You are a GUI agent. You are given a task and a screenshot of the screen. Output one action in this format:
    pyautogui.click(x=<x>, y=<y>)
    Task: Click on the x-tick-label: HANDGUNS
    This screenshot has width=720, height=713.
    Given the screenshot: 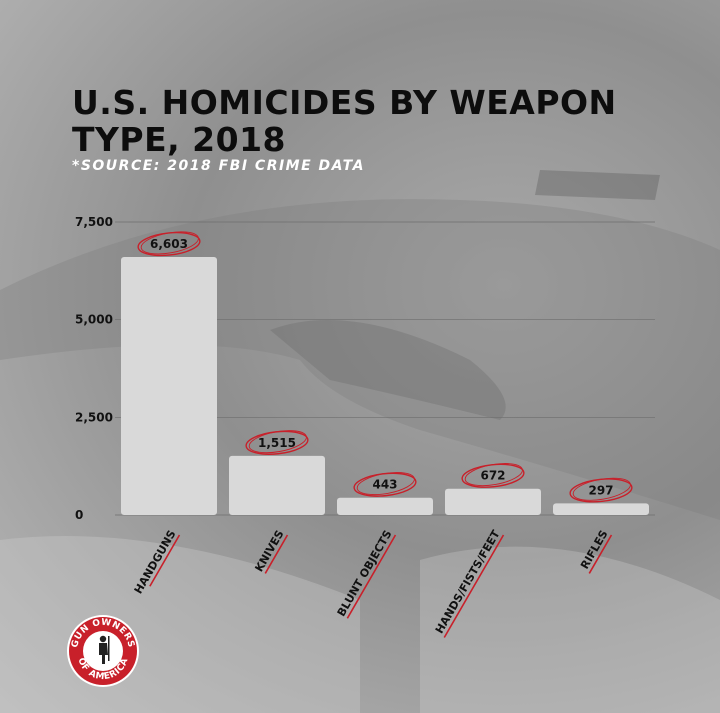 What is the action you would take?
    pyautogui.click(x=155, y=562)
    